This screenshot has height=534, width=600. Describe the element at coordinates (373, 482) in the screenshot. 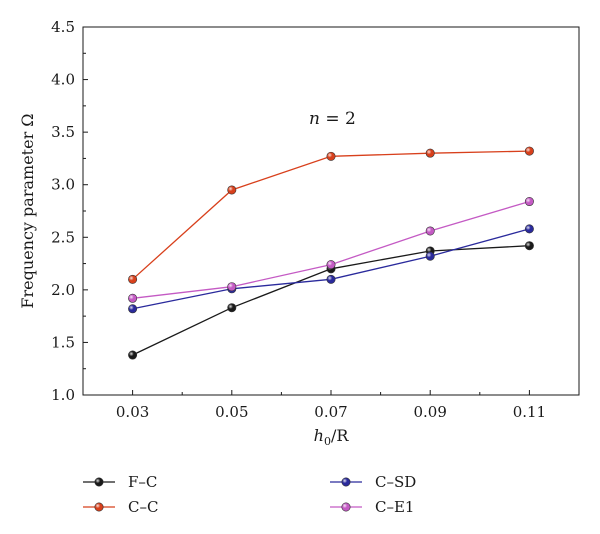

I see `legend-entry-c-sd: C–SD` at that location.